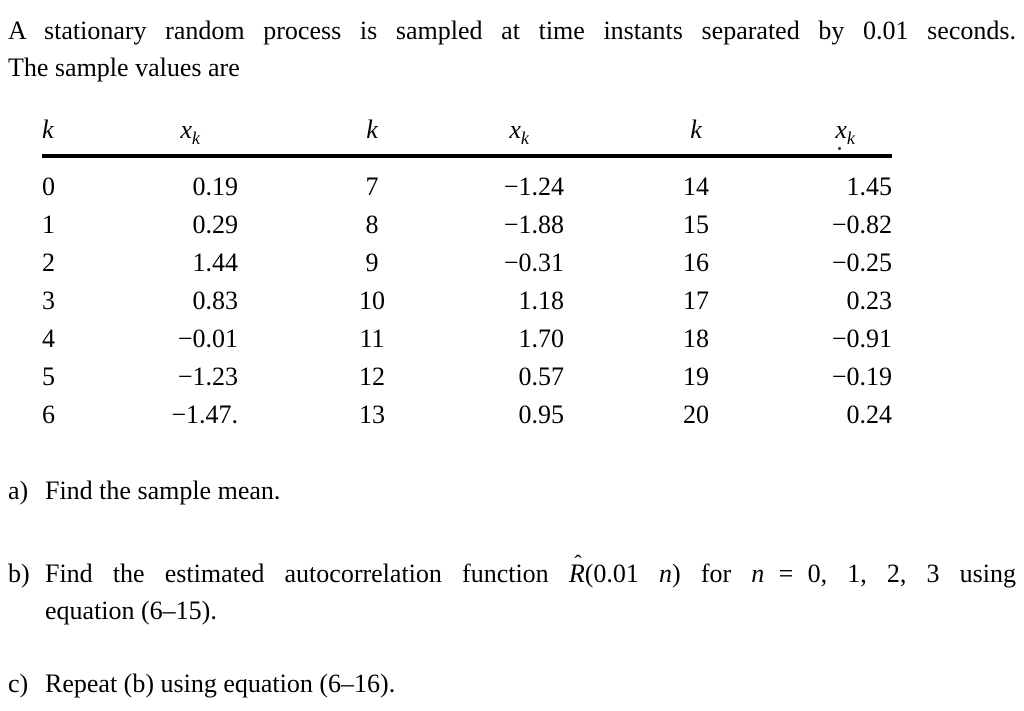 Image resolution: width=1024 pixels, height=711 pixels. I want to click on k-value-cell: 10, so click(372, 300).